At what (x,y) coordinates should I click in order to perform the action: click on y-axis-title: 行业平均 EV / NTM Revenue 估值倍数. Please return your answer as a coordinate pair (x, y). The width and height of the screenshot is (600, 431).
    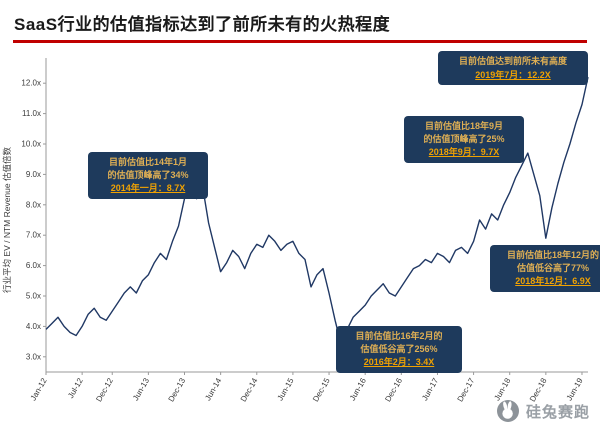
    Looking at the image, I should click on (7, 220).